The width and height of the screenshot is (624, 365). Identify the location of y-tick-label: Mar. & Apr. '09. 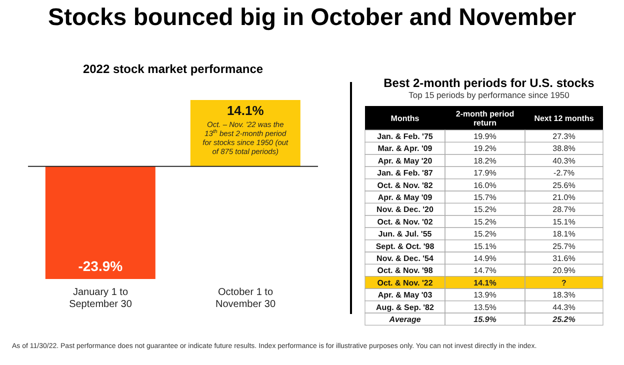
(405, 149).